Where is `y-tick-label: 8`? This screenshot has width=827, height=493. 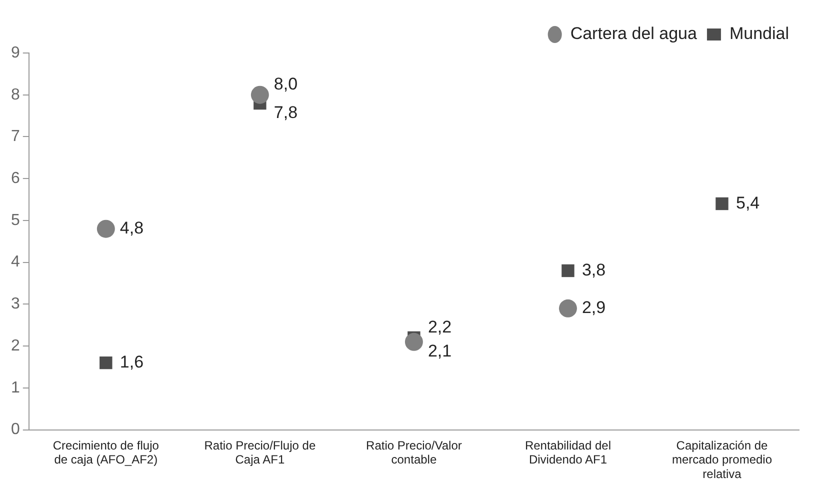 y-tick-label: 8 is located at coordinates (15, 95).